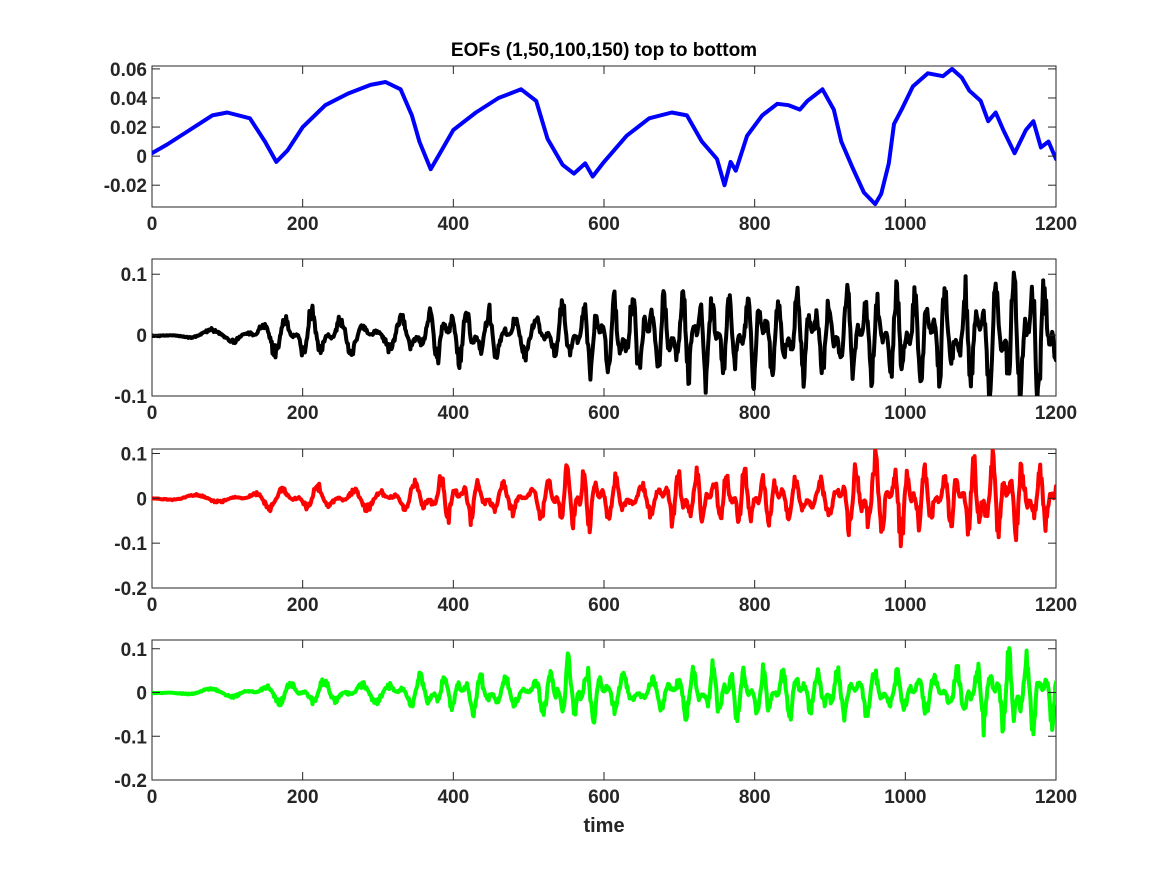  Describe the element at coordinates (125, 186) in the screenshot. I see `y-tick-label: -0.02` at that location.